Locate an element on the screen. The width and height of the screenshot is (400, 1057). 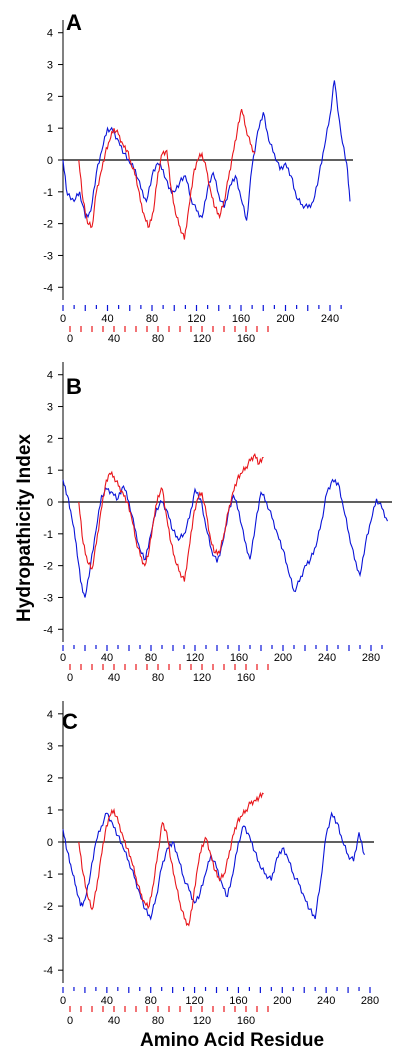
x-axis-label: Amino Acid Residue is located at coordinates (232, 1040).